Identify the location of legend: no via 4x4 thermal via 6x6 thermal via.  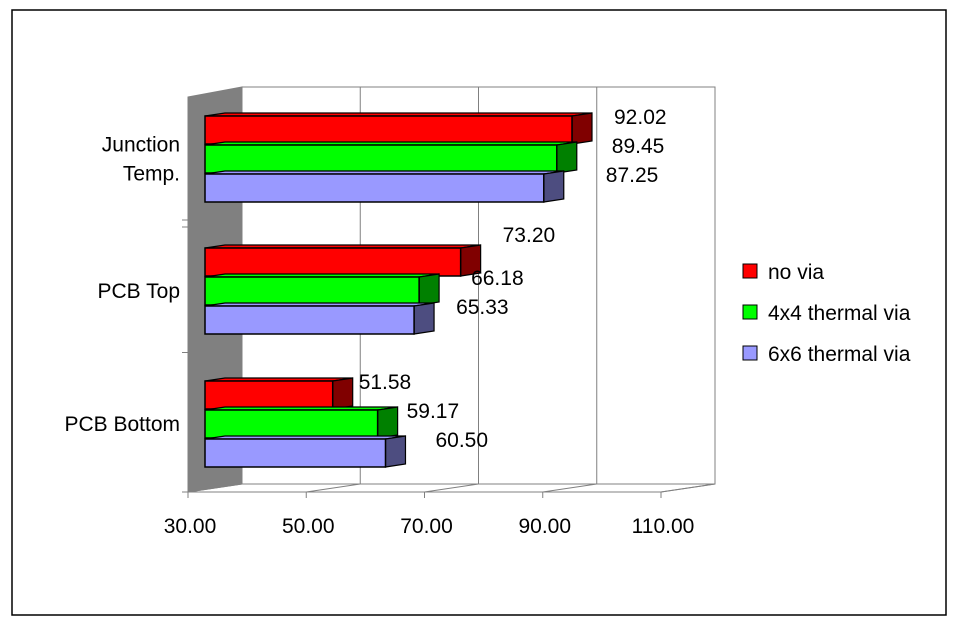
(826, 313).